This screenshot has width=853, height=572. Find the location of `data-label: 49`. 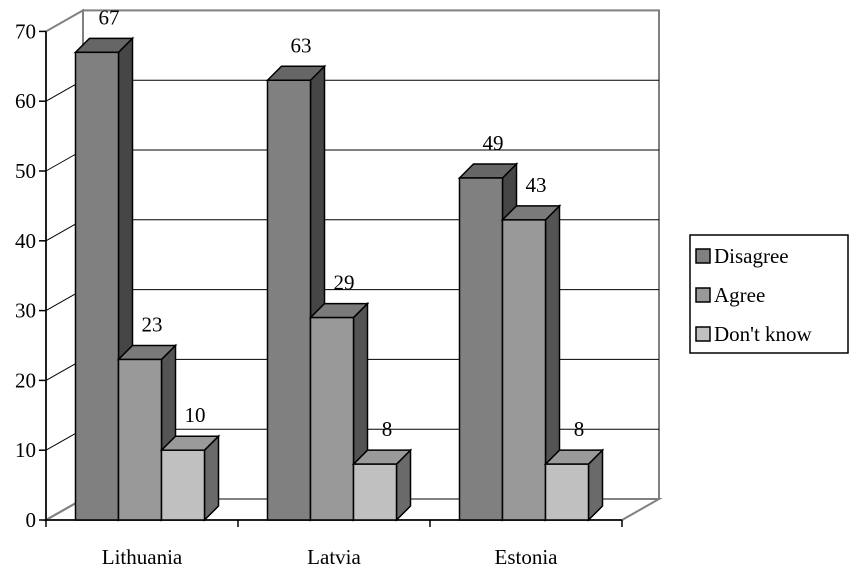

data-label: 49 is located at coordinates (493, 143).